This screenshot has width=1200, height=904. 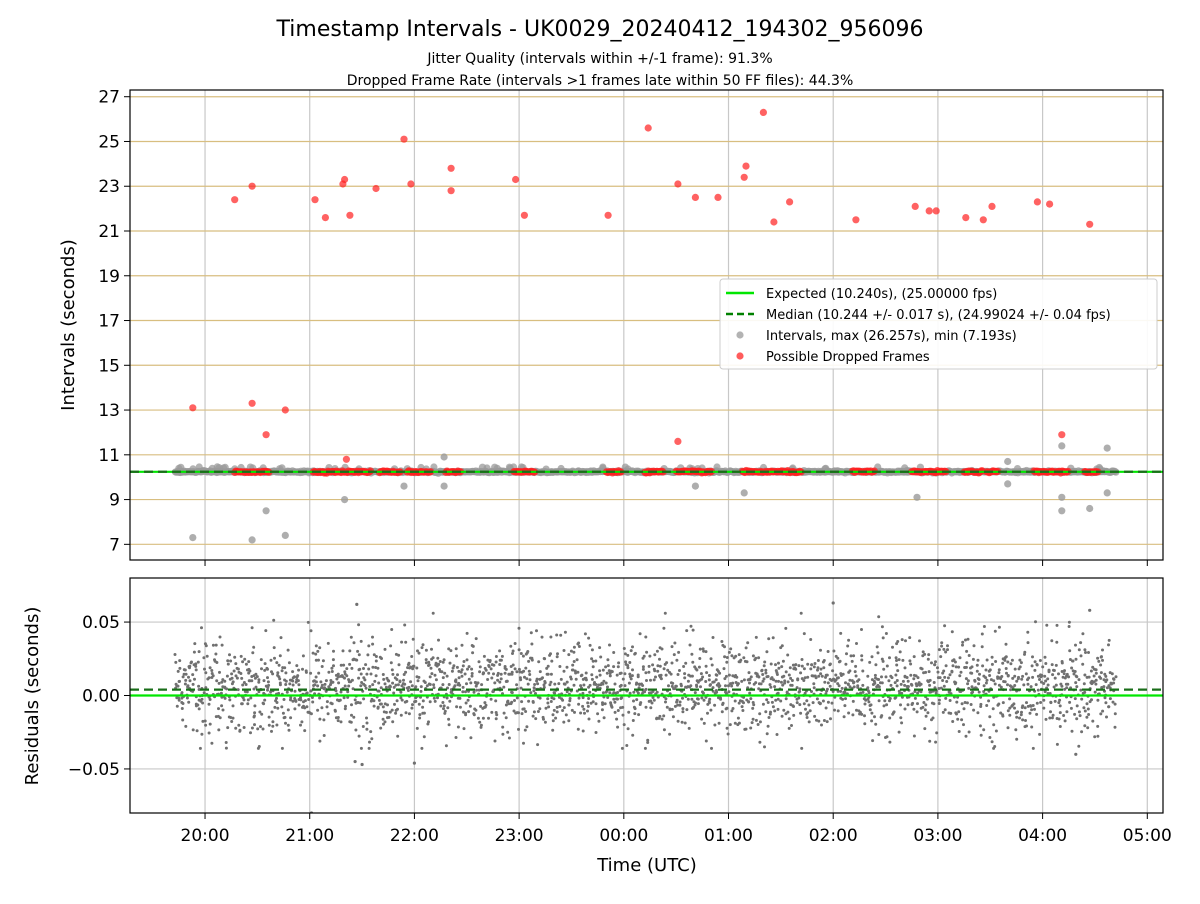 I want to click on legend-label: Possible Dropped Frames, so click(x=848, y=357).